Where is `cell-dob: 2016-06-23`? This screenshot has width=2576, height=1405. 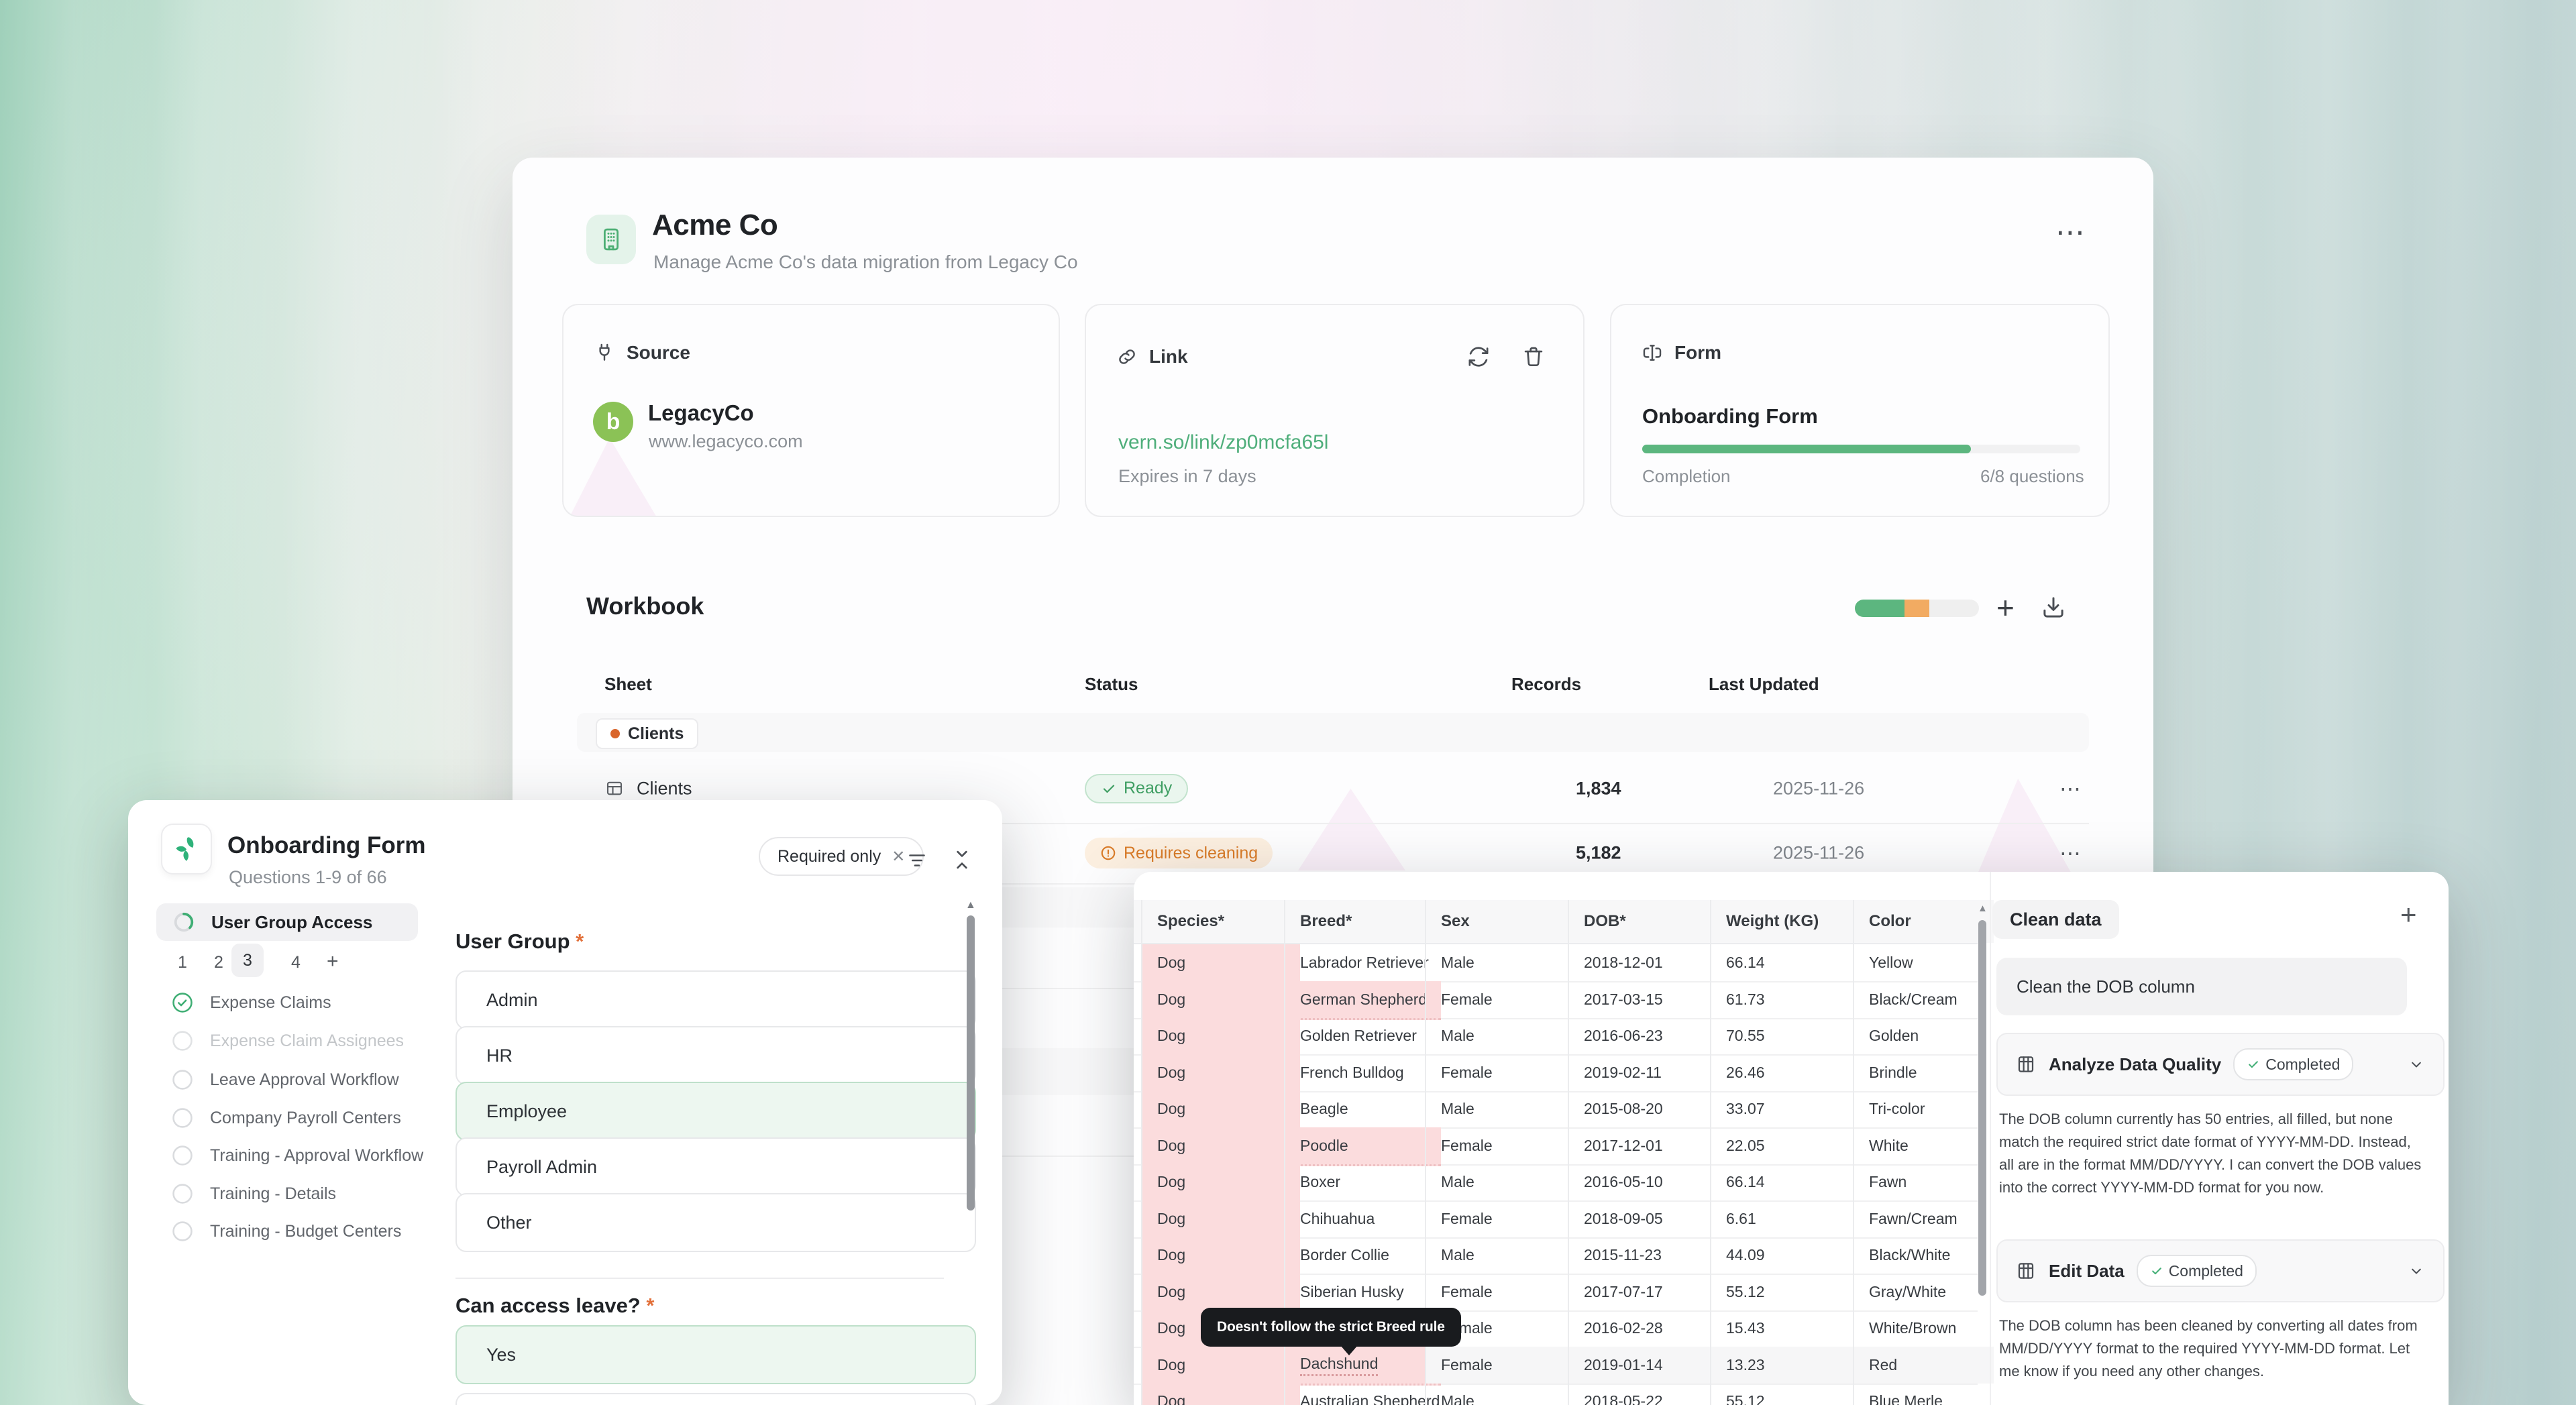 cell-dob: 2016-06-23 is located at coordinates (1647, 1035).